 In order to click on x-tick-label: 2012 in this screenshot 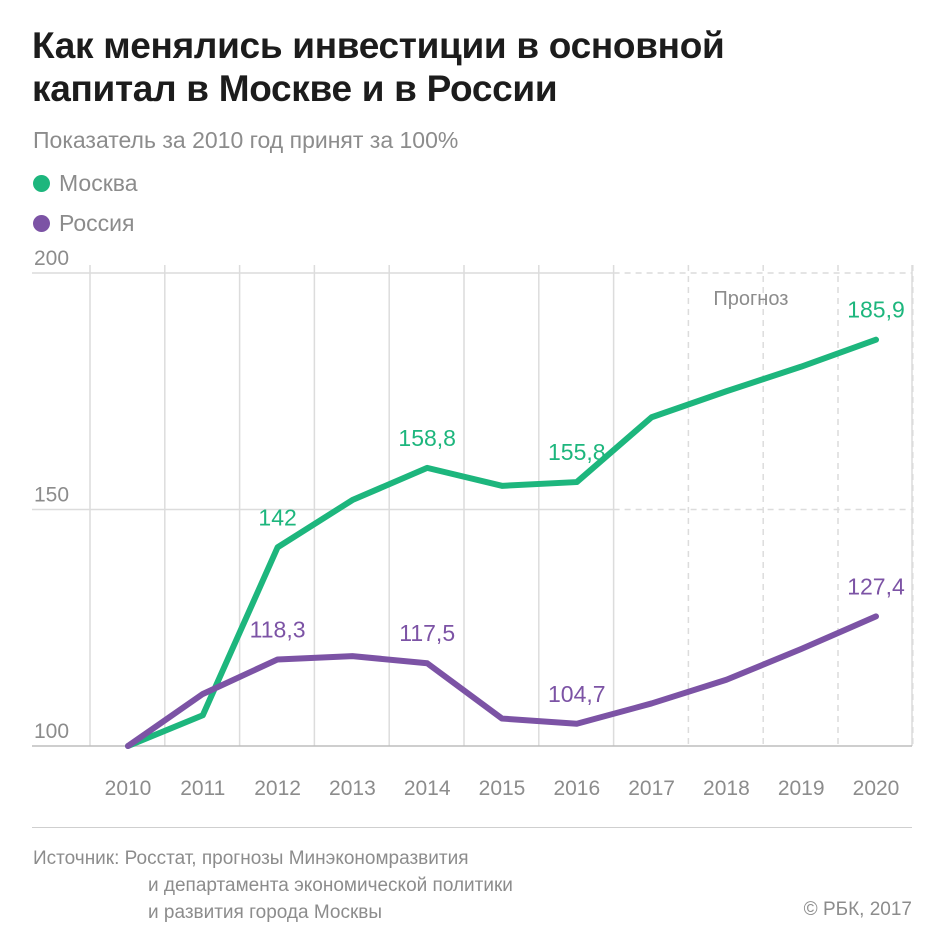, I will do `click(277, 788)`.